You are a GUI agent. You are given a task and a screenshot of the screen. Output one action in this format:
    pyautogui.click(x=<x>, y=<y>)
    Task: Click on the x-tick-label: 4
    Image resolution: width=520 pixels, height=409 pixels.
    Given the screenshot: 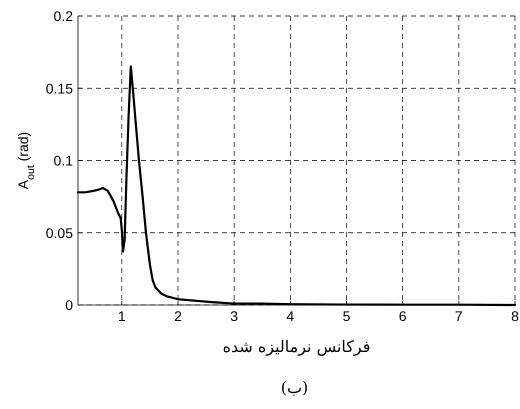 What is the action you would take?
    pyautogui.click(x=290, y=316)
    